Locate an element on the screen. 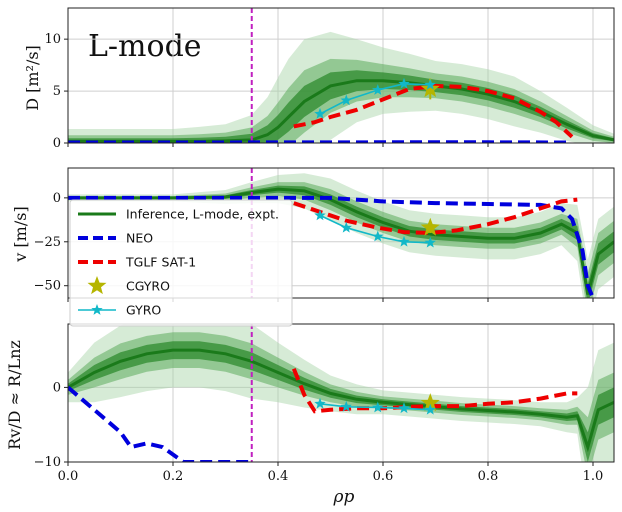 The image size is (622, 512). ylabel-ratio: Rv/D ≈ R/Lnz is located at coordinates (14, 395).